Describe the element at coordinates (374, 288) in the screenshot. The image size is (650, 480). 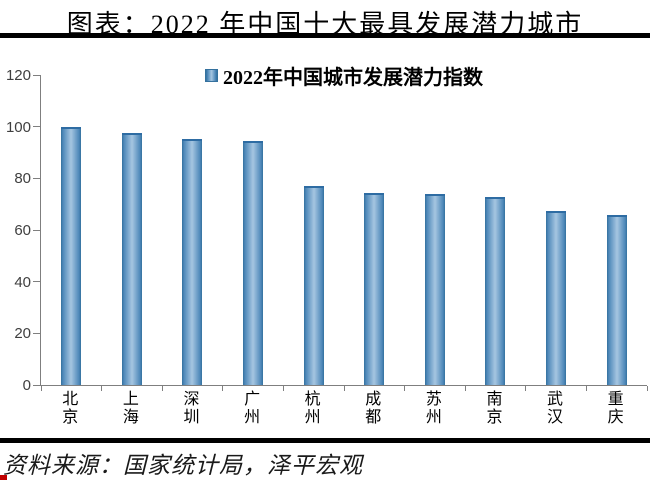
I see `bar-成都` at that location.